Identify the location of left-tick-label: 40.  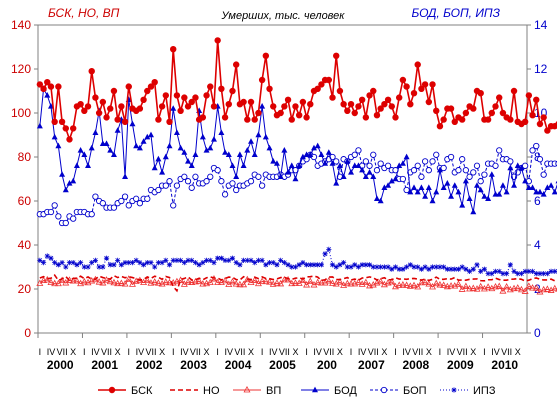
(25, 245).